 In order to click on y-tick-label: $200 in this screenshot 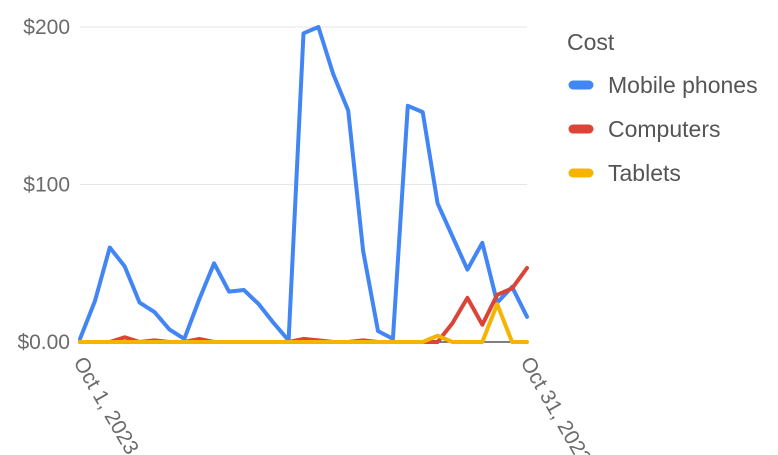, I will do `click(46, 27)`.